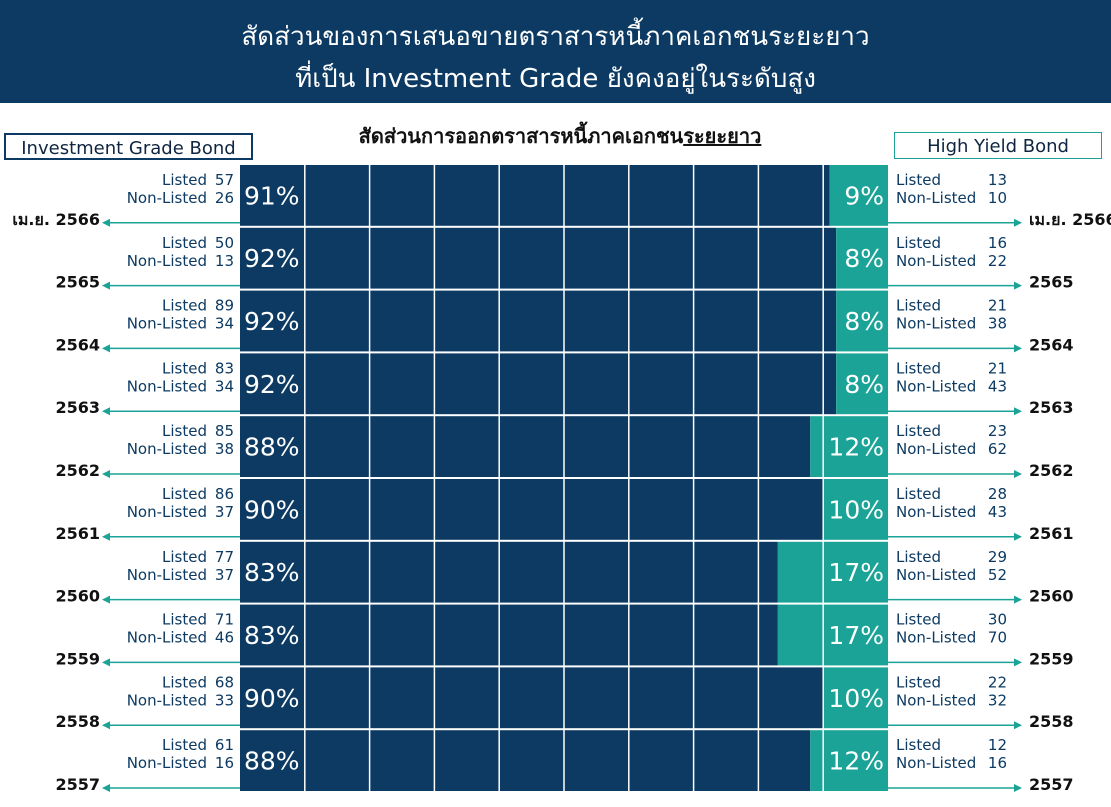 This screenshot has height=807, width=1111. Describe the element at coordinates (997, 180) in the screenshot. I see `hy-listed-value: 13` at that location.